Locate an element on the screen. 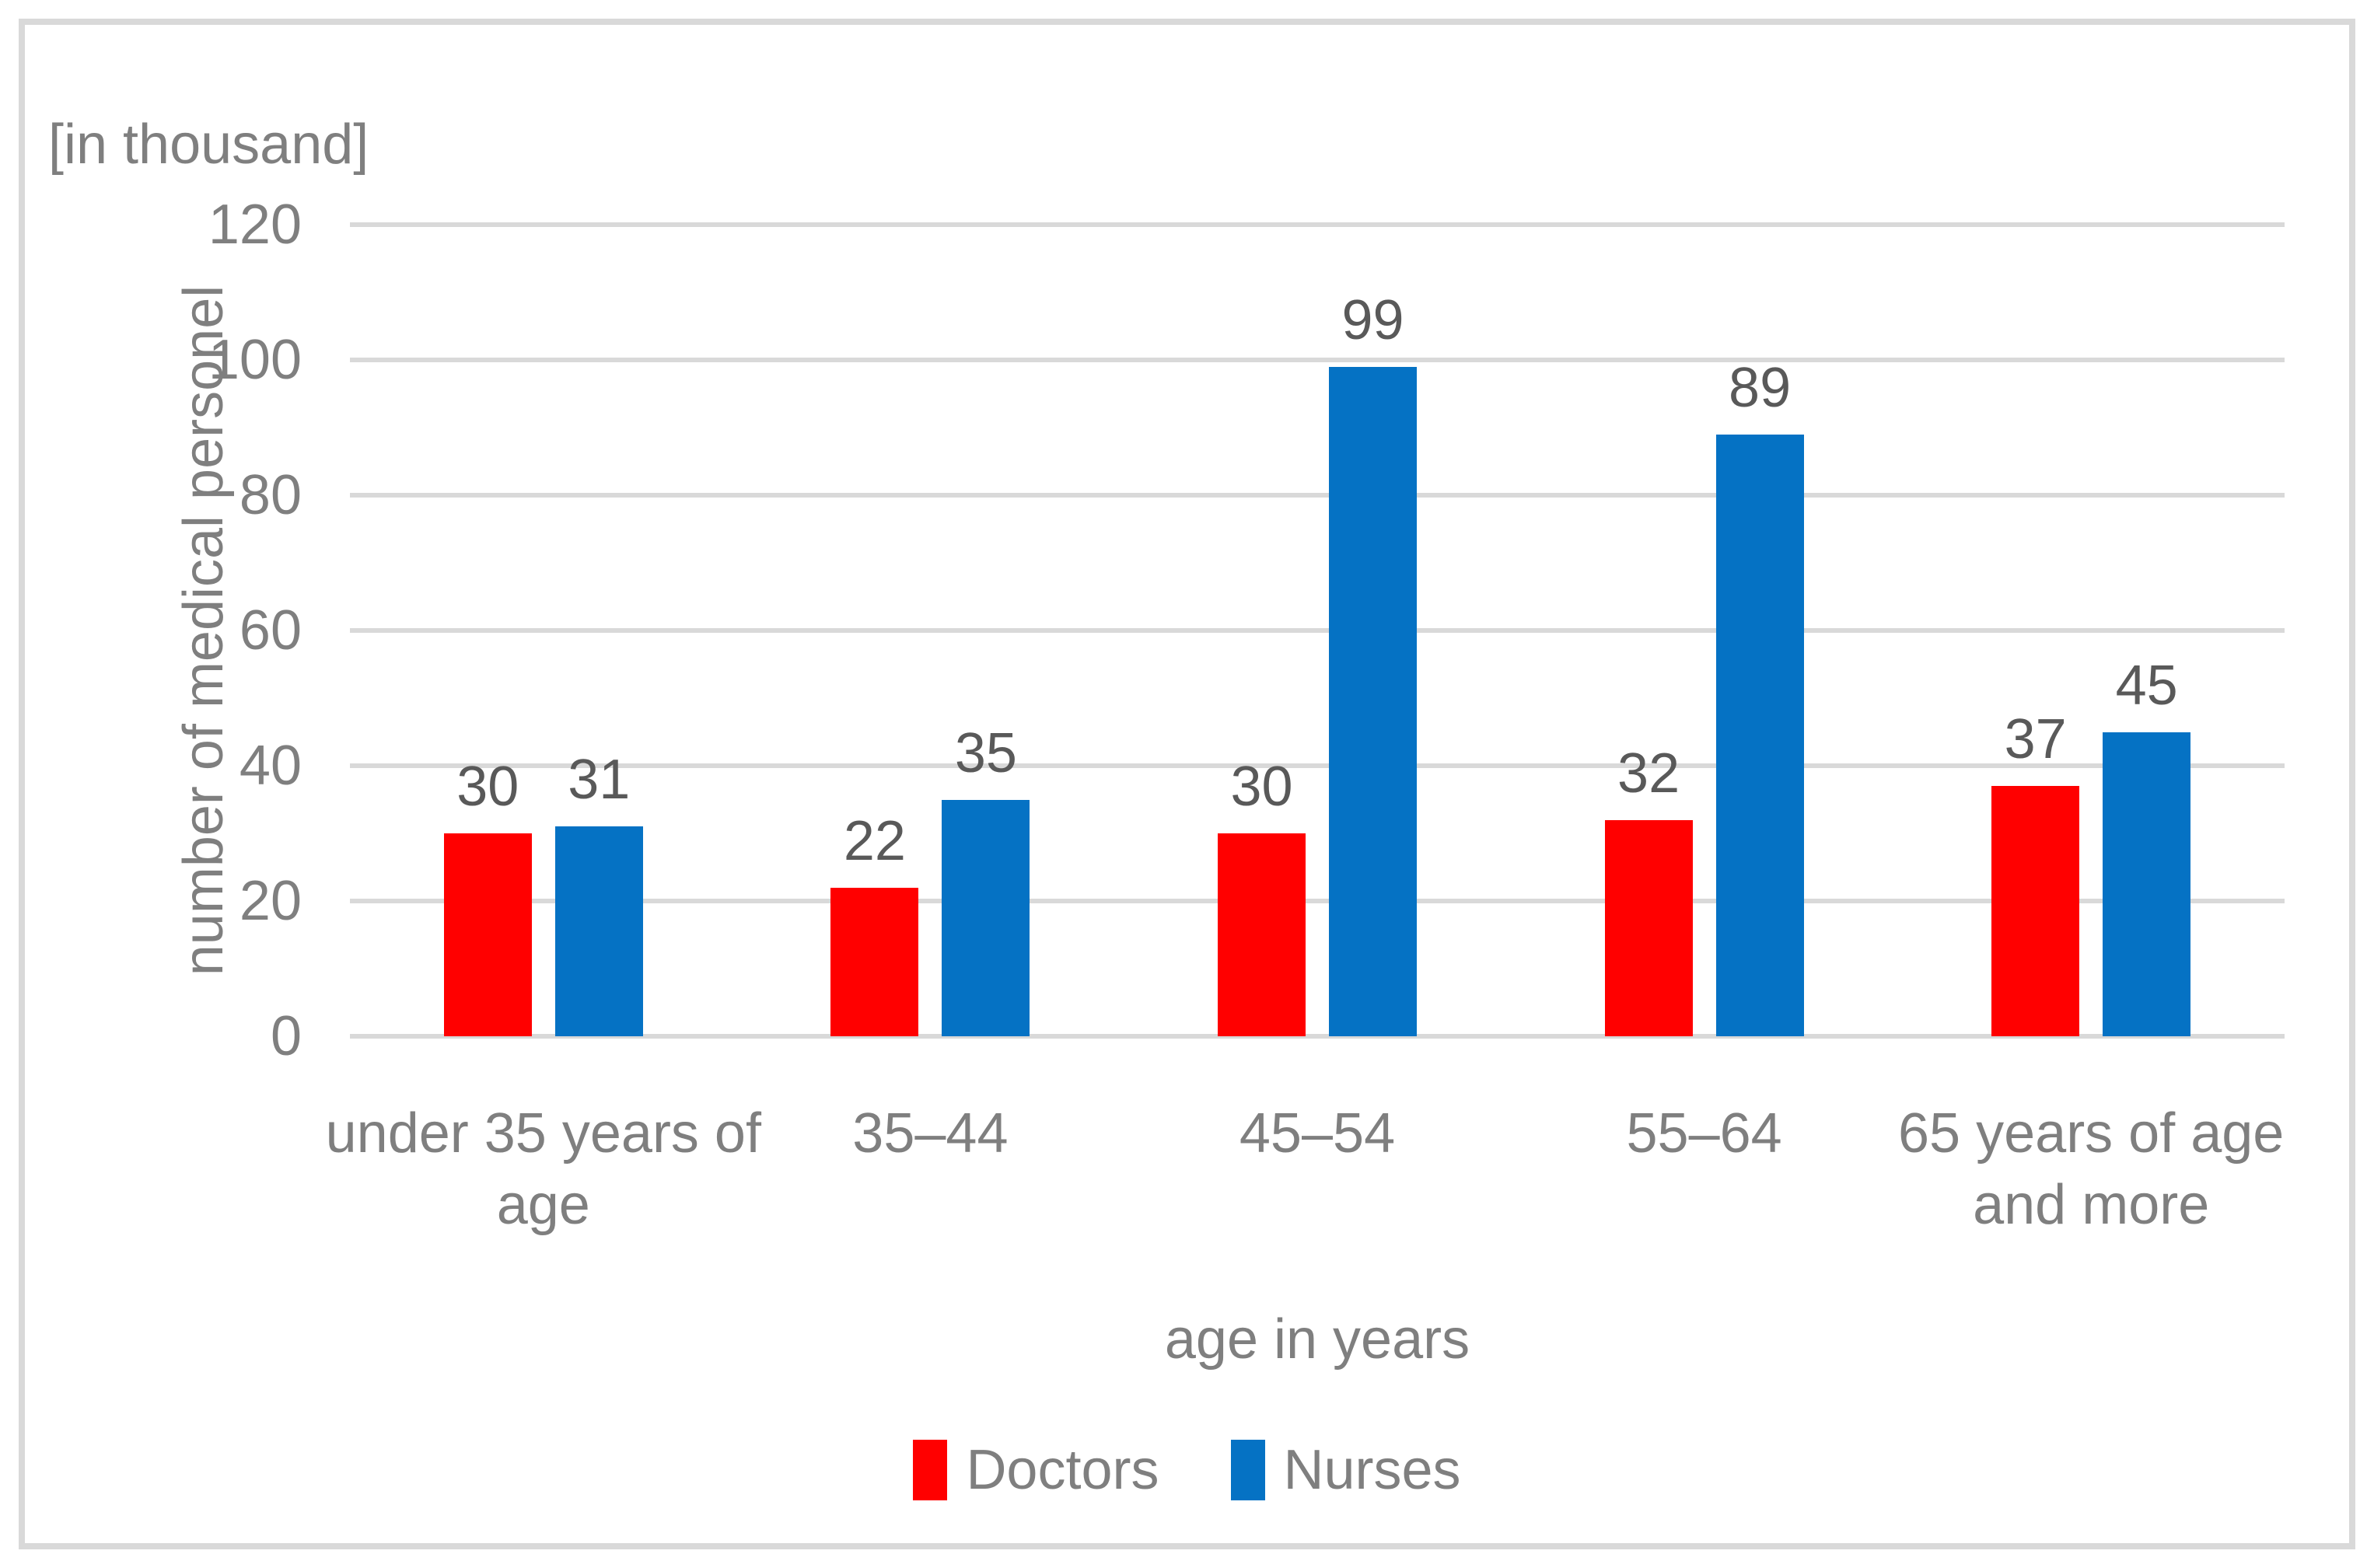 This screenshot has height=1568, width=2374. x-axis-title: age in years is located at coordinates (1317, 1339).